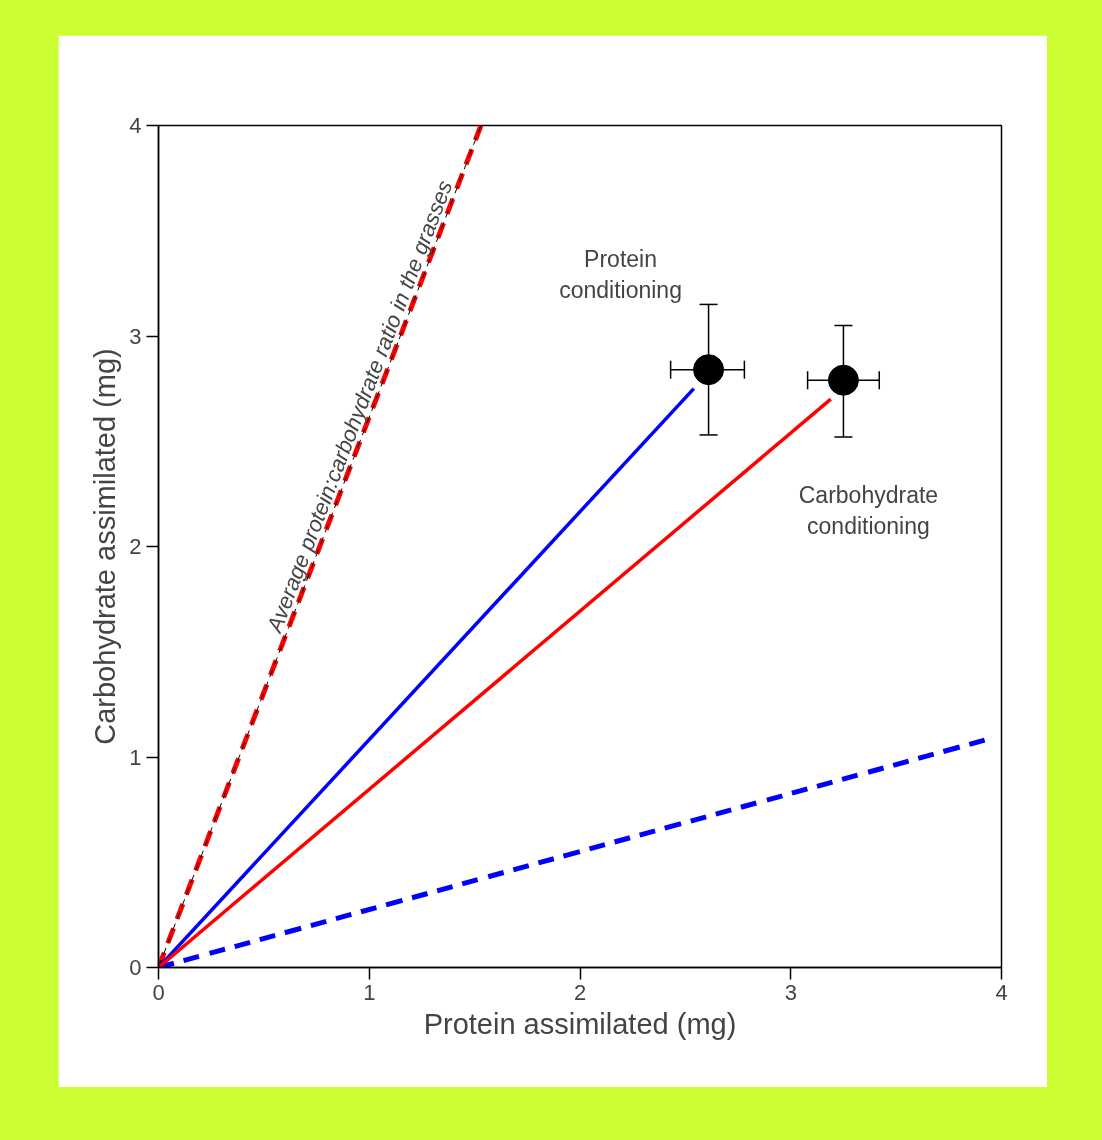 This screenshot has height=1140, width=1102. Describe the element at coordinates (135, 757) in the screenshot. I see `y-tick-label: 1` at that location.